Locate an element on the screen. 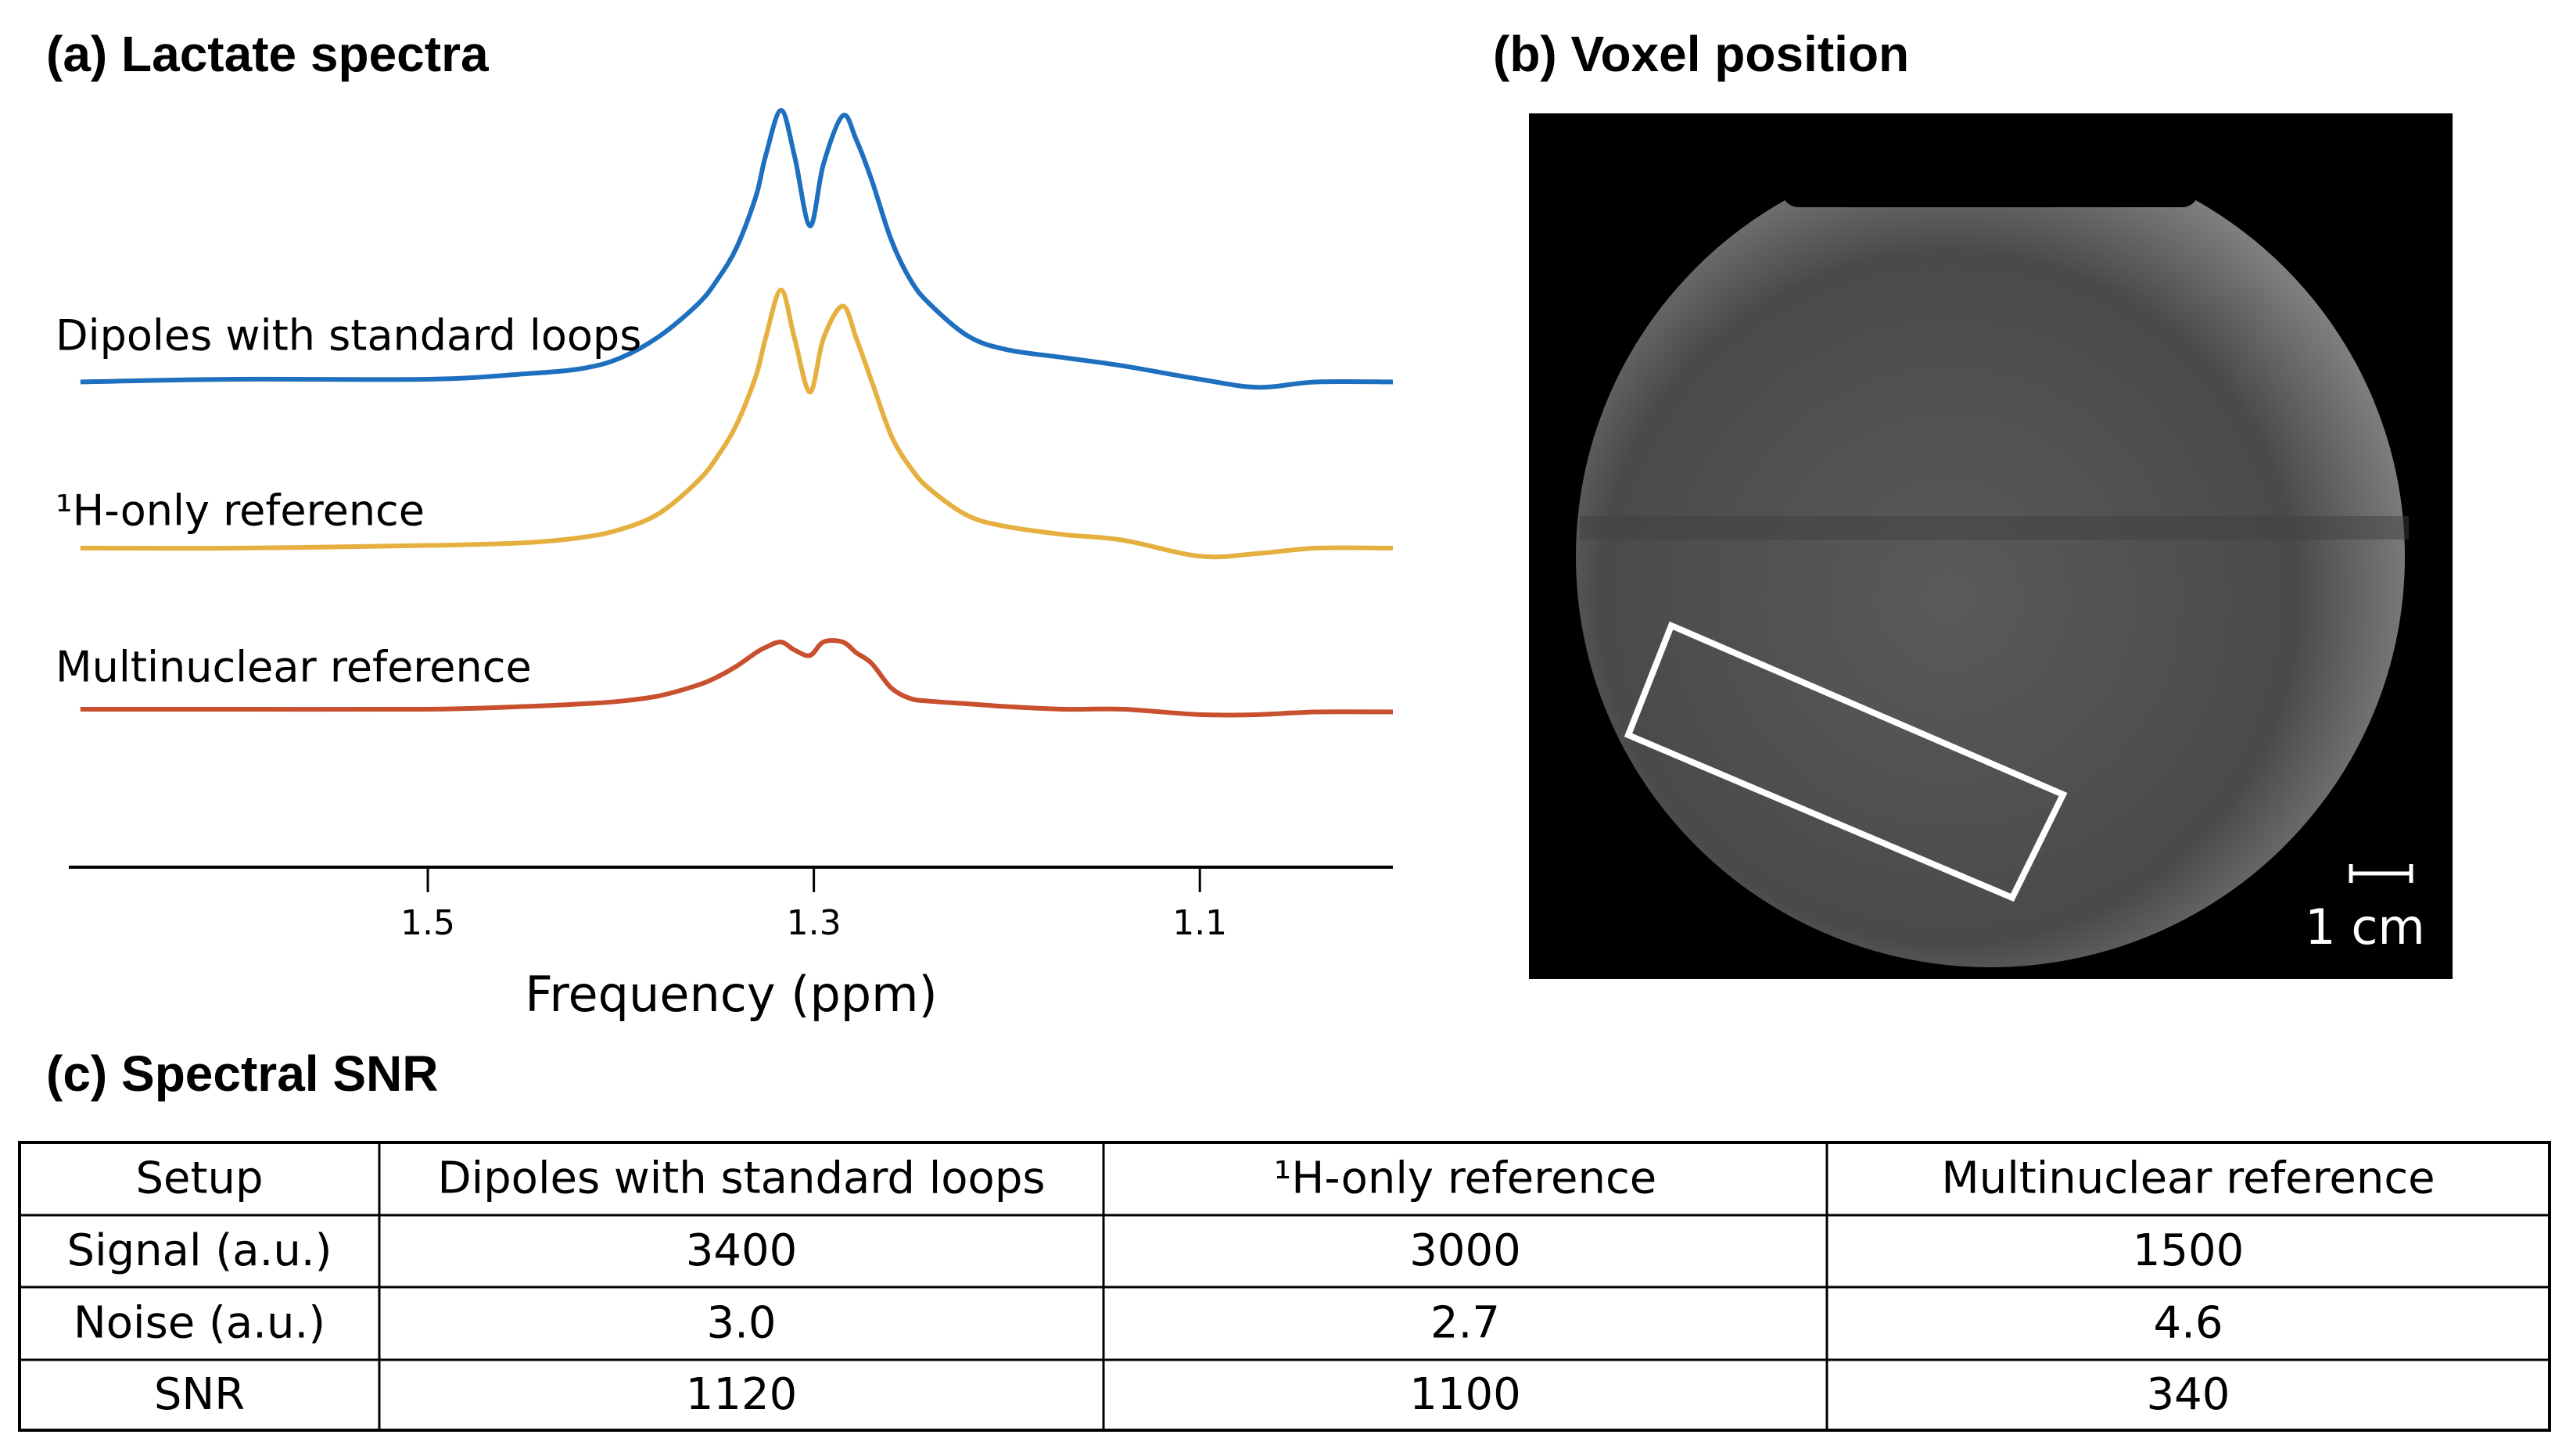 The image size is (2573, 1456). table-cell: Noise (a.u.) is located at coordinates (199, 1323).